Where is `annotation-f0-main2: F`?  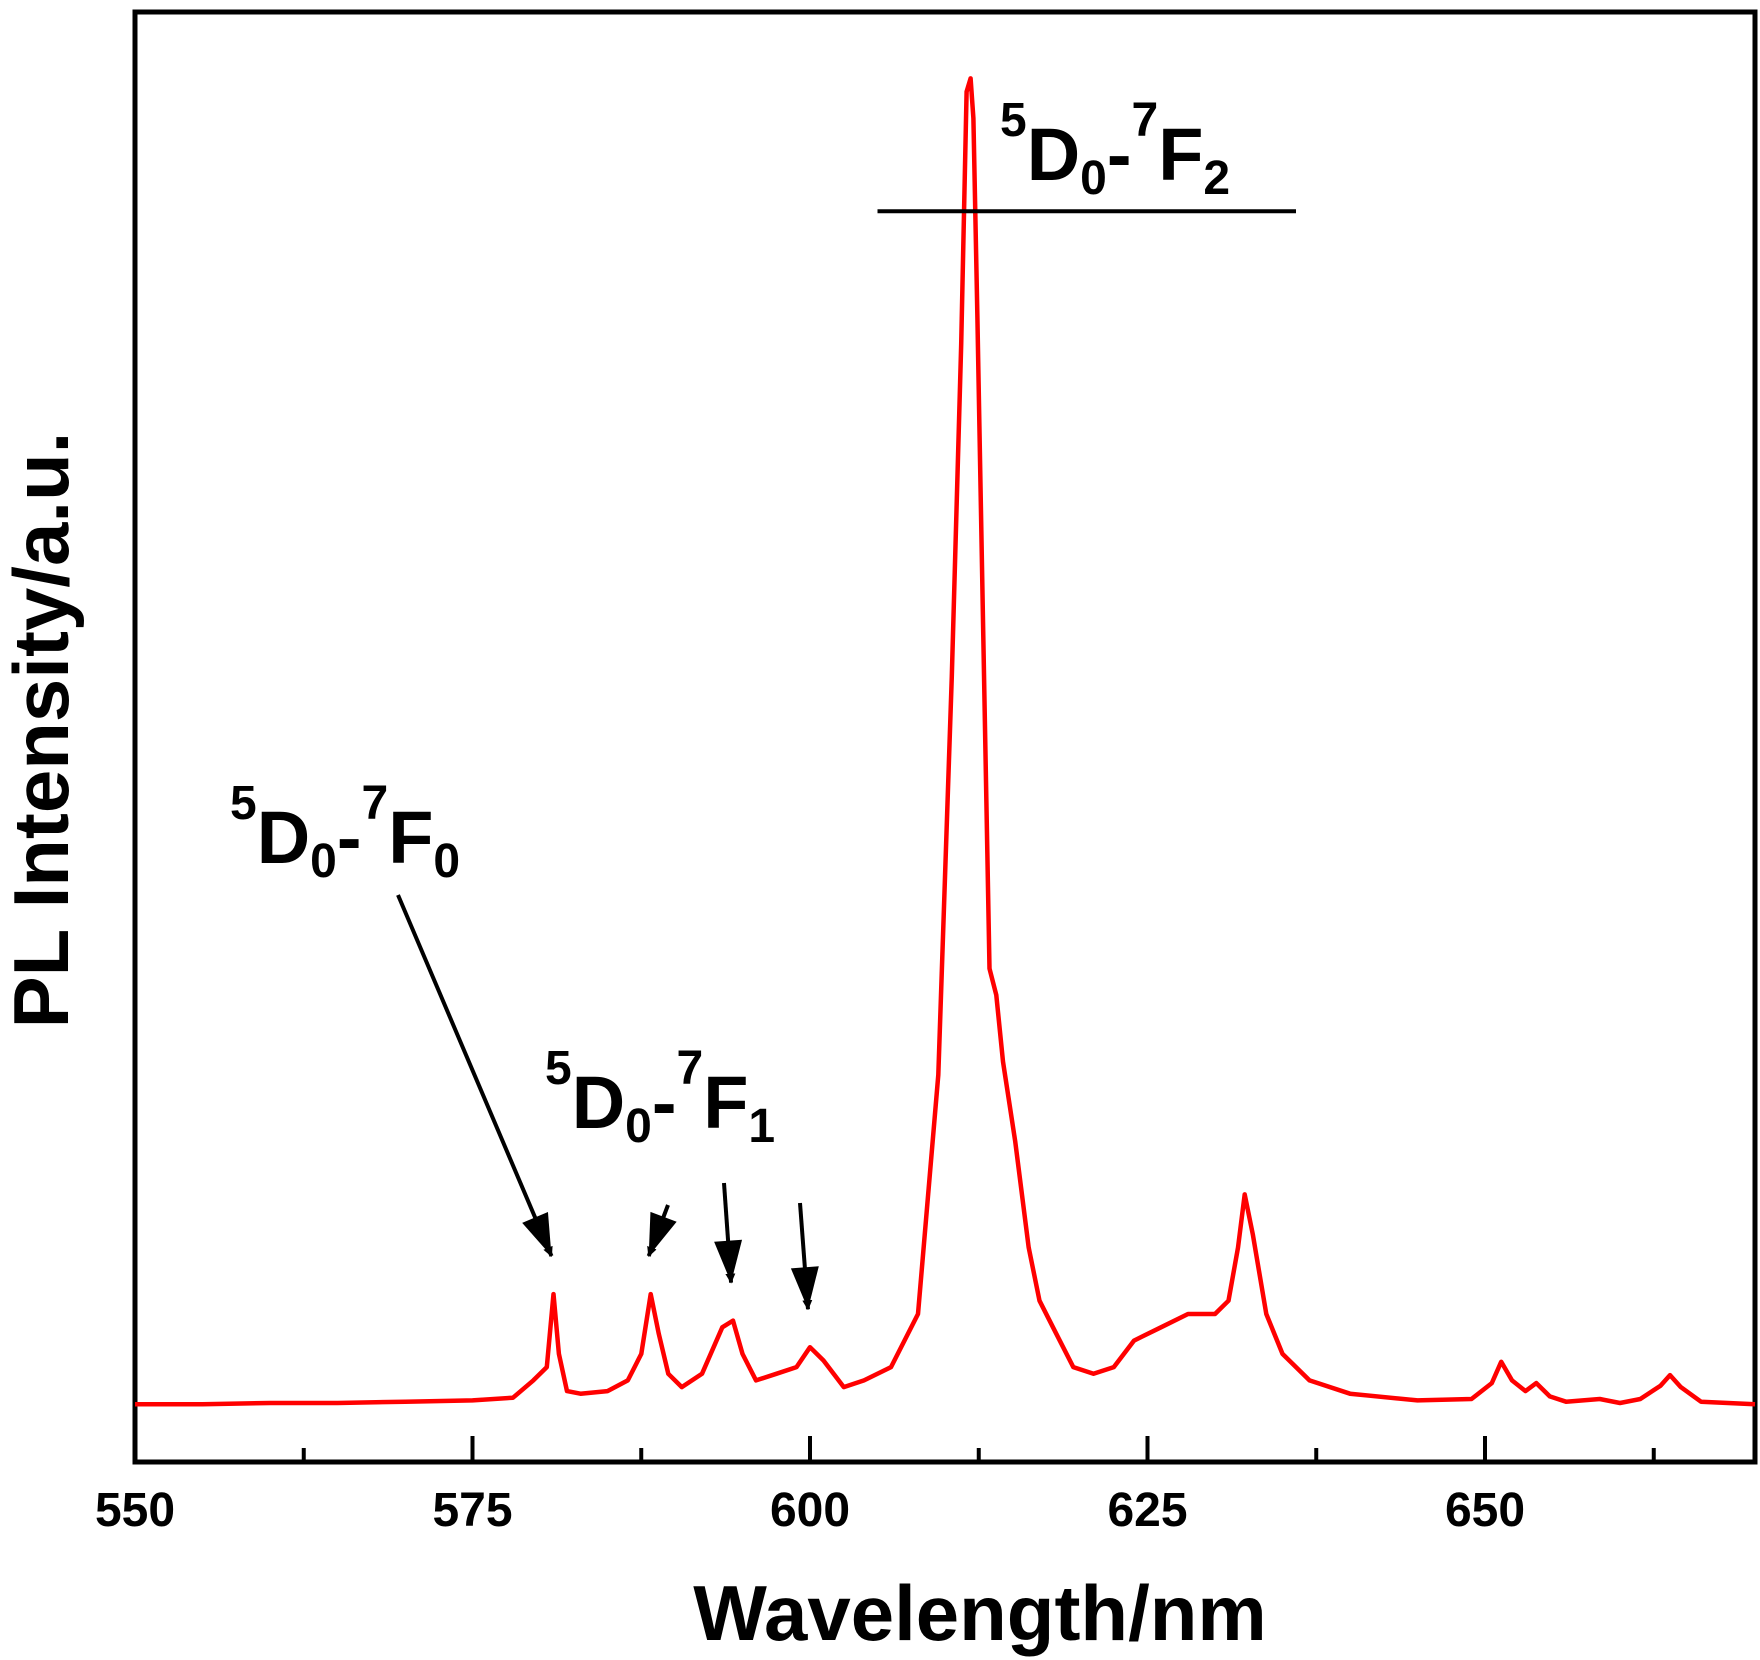 annotation-f0-main2: F is located at coordinates (410, 837).